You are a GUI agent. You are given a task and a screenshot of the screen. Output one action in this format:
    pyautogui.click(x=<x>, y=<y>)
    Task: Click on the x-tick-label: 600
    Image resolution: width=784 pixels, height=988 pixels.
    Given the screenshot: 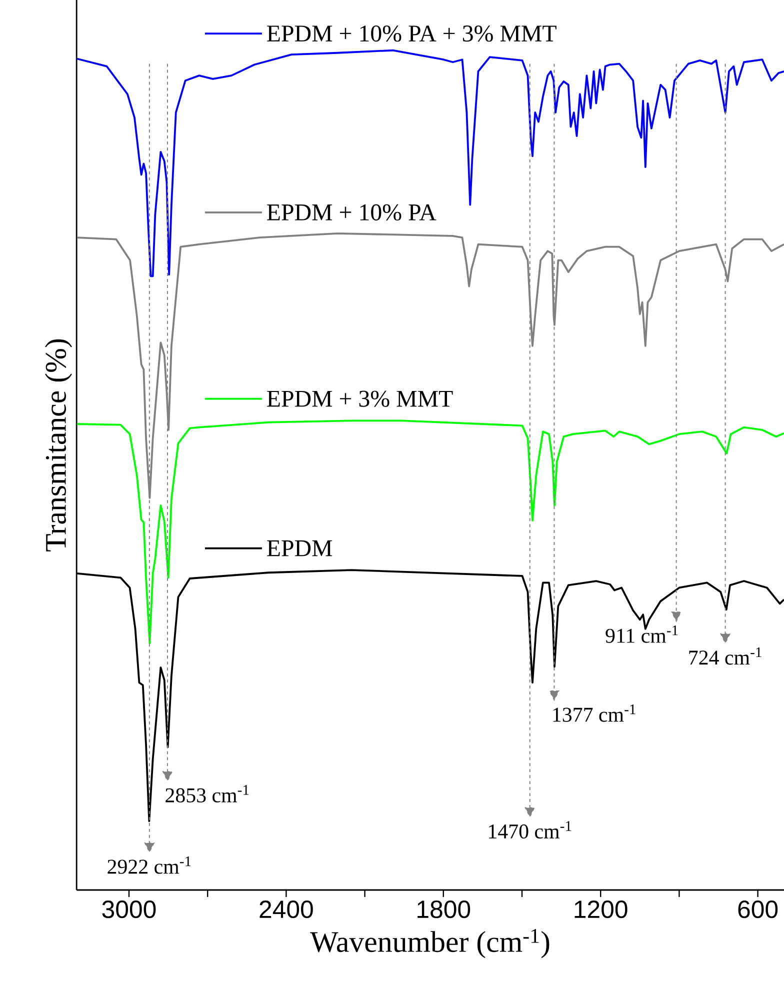 What is the action you would take?
    pyautogui.click(x=758, y=909)
    